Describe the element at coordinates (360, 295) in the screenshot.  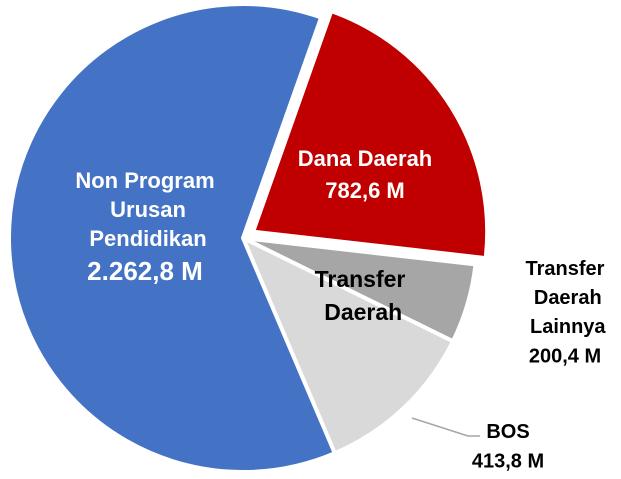
I see `annotation: Transfer Daerah` at that location.